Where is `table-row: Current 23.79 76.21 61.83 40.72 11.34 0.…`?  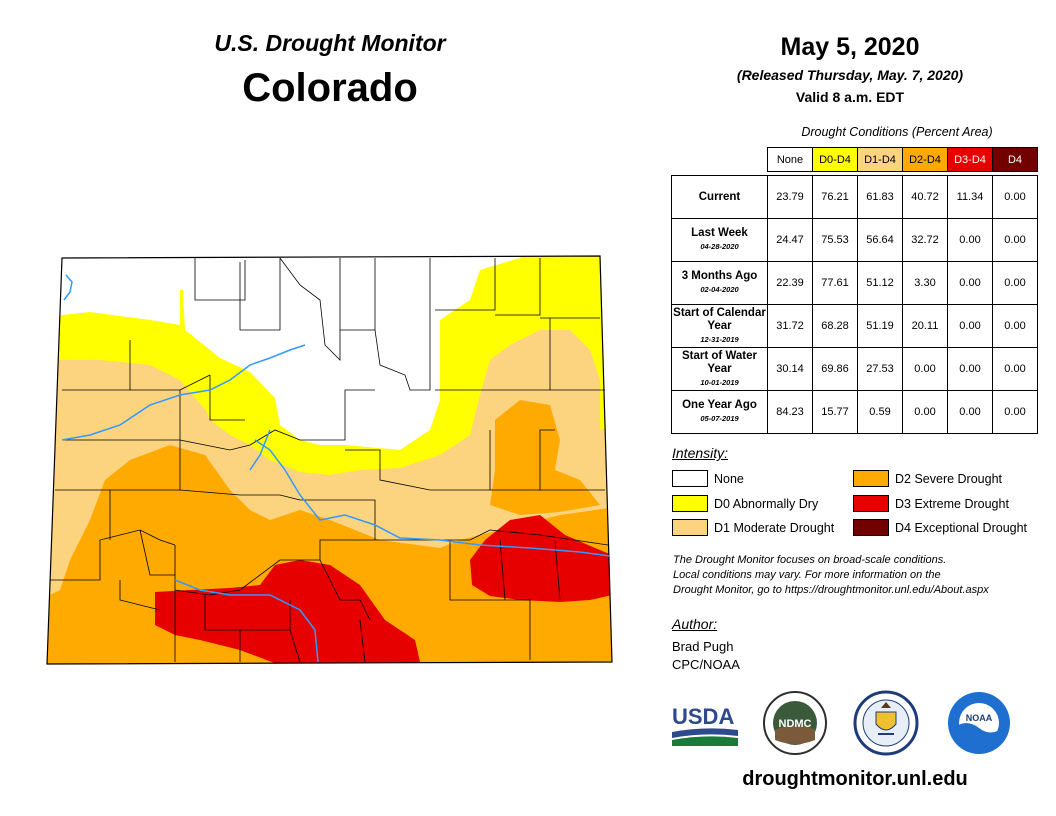
table-row: Current 23.79 76.21 61.83 40.72 11.34 0.… is located at coordinates (854, 197).